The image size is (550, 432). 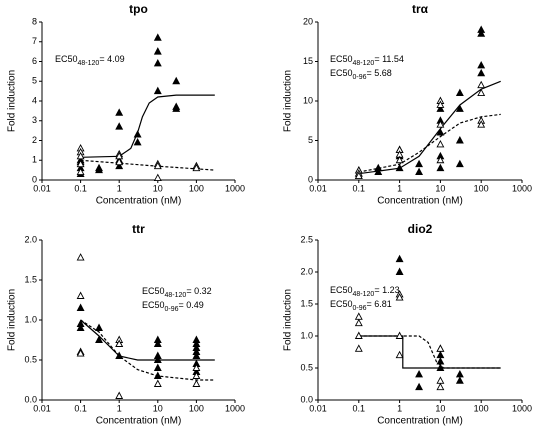 What do you see at coordinates (364, 63) in the screenshot?
I see `ec50-subscript: 48-120` at bounding box center [364, 63].